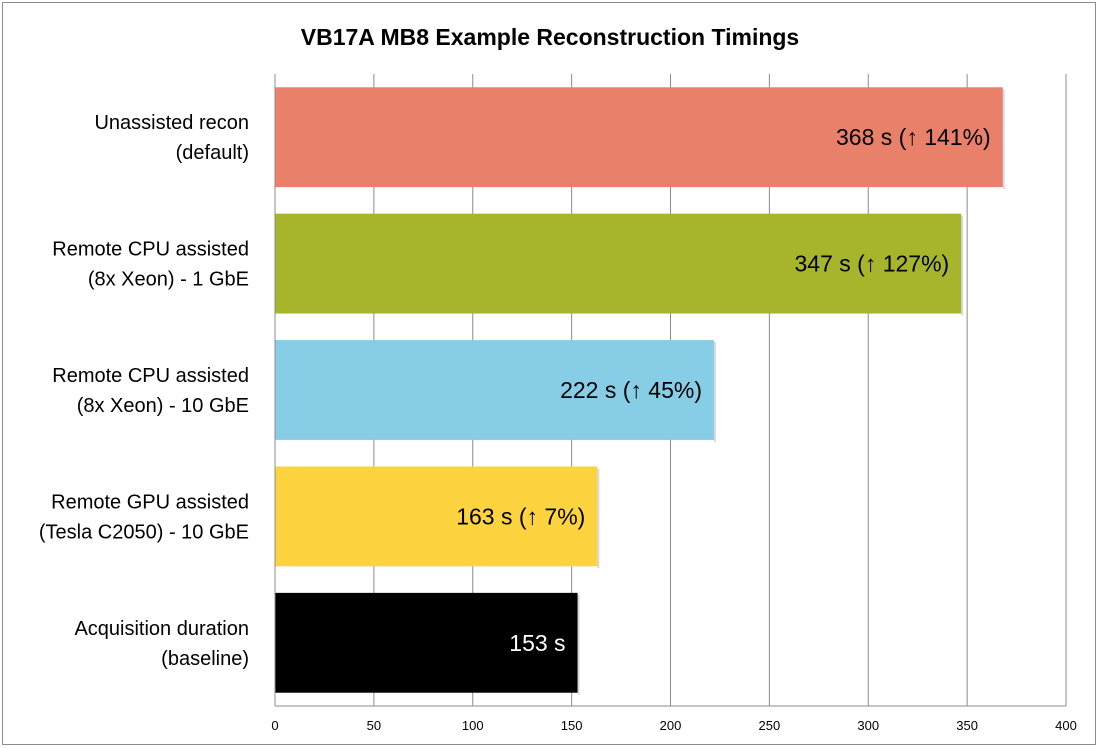 This screenshot has height=749, width=1100. Describe the element at coordinates (473, 725) in the screenshot. I see `x-tick-label: 100` at that location.